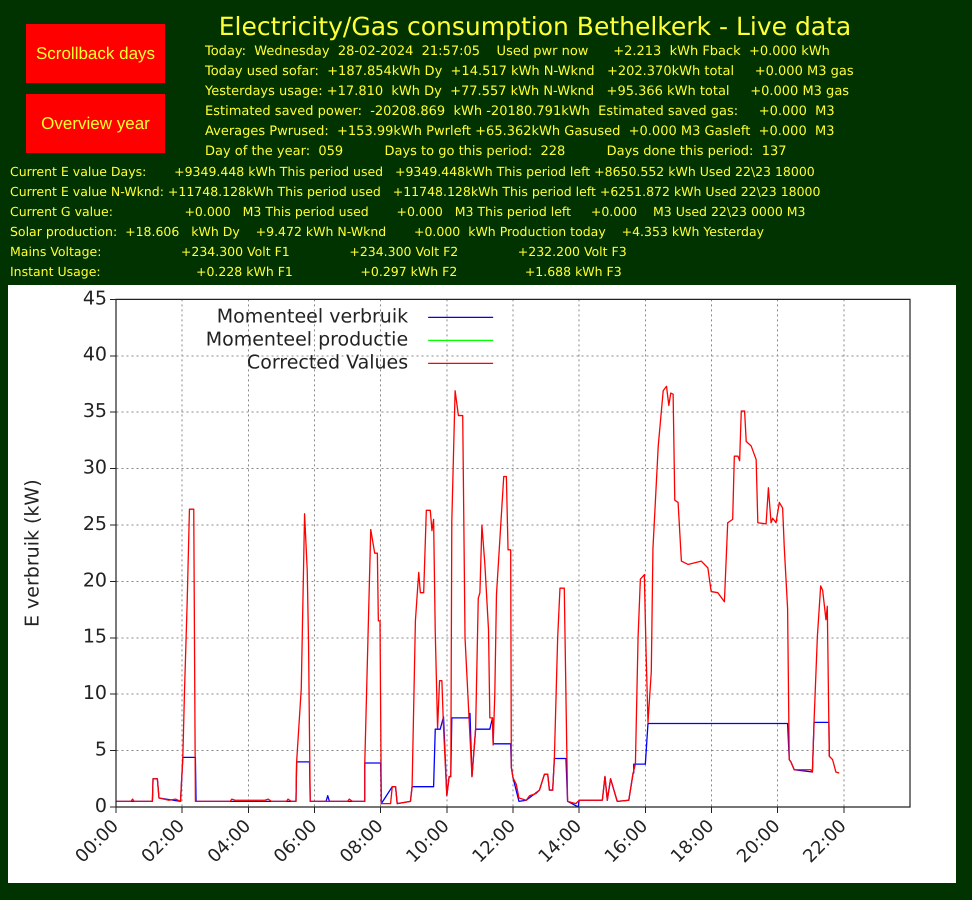 The width and height of the screenshot is (972, 900). What do you see at coordinates (94, 467) in the screenshot?
I see `y-tick-label: 30` at bounding box center [94, 467].